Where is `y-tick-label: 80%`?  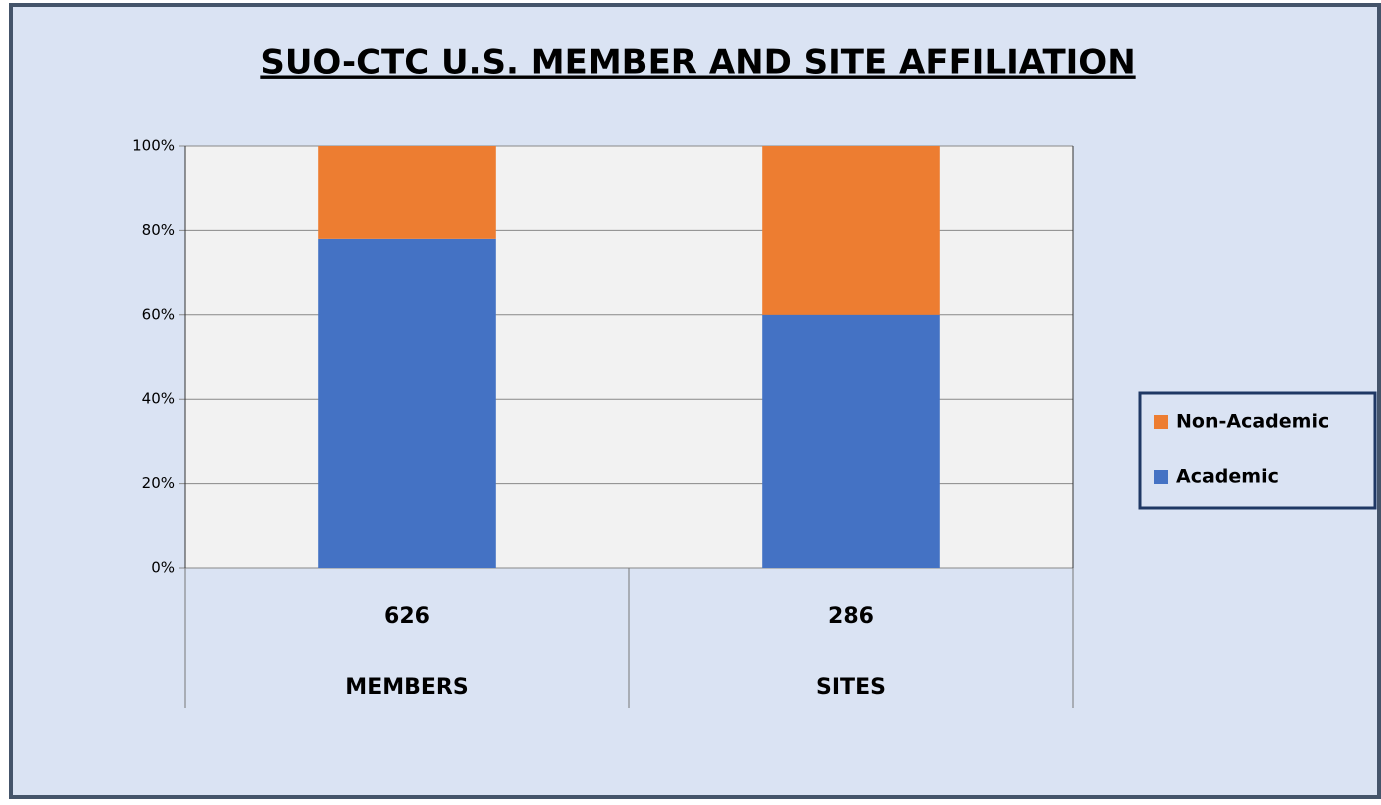
y-tick-label: 80% is located at coordinates (158, 230).